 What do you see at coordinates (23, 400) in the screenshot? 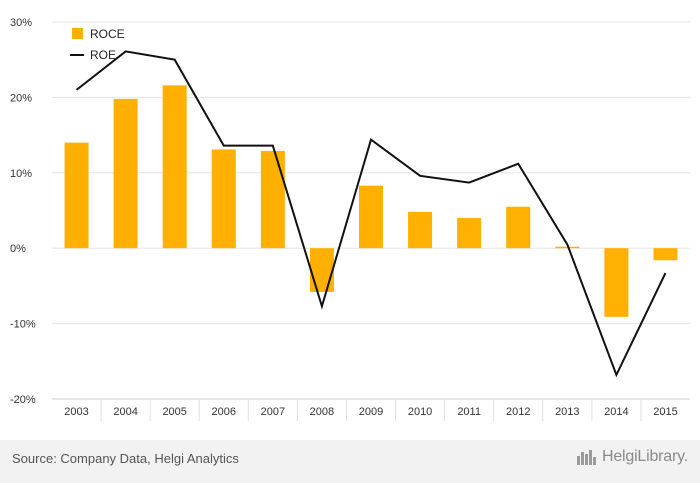
I see `y-tick-label: -20%` at bounding box center [23, 400].